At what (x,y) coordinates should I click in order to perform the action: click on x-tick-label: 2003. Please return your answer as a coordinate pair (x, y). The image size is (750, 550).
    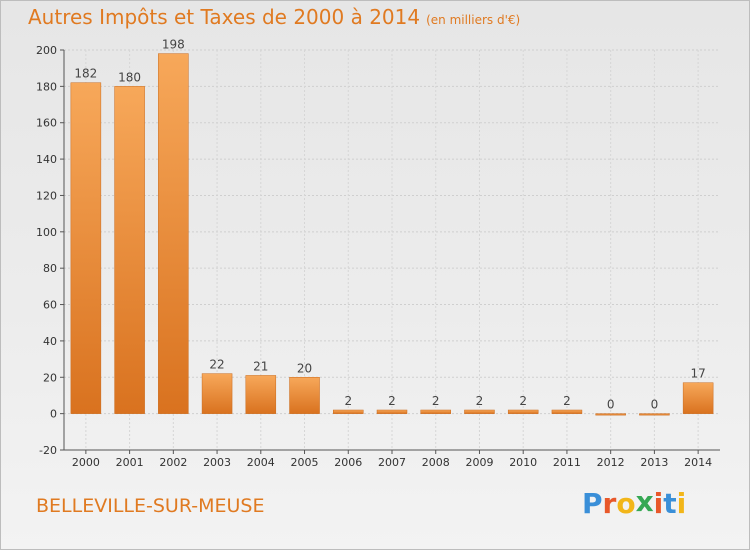
    Looking at the image, I should click on (217, 462).